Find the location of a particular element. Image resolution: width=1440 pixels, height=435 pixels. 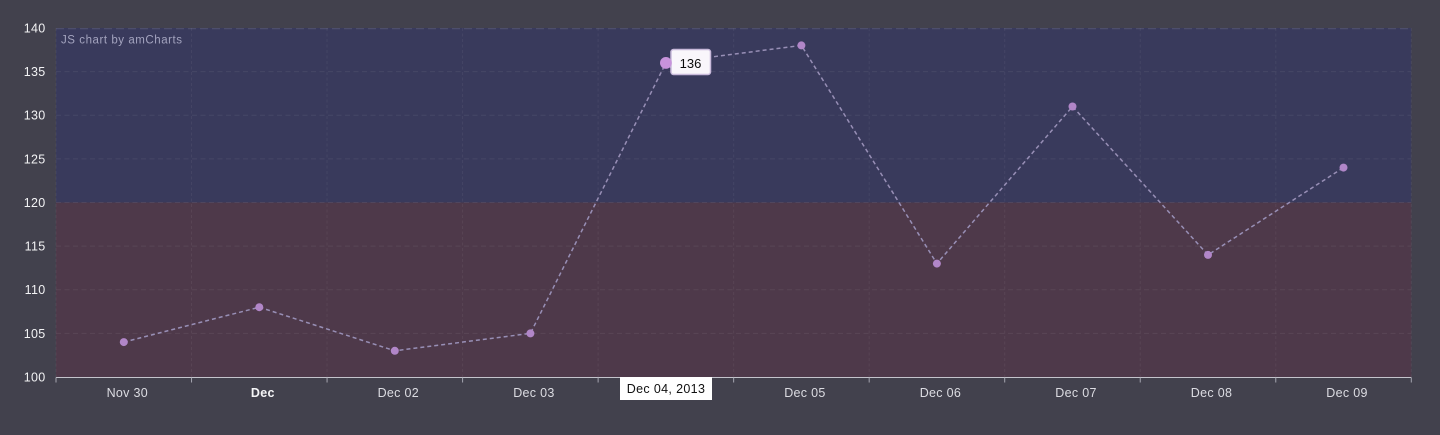

svg-text: 140 is located at coordinates (35, 28).